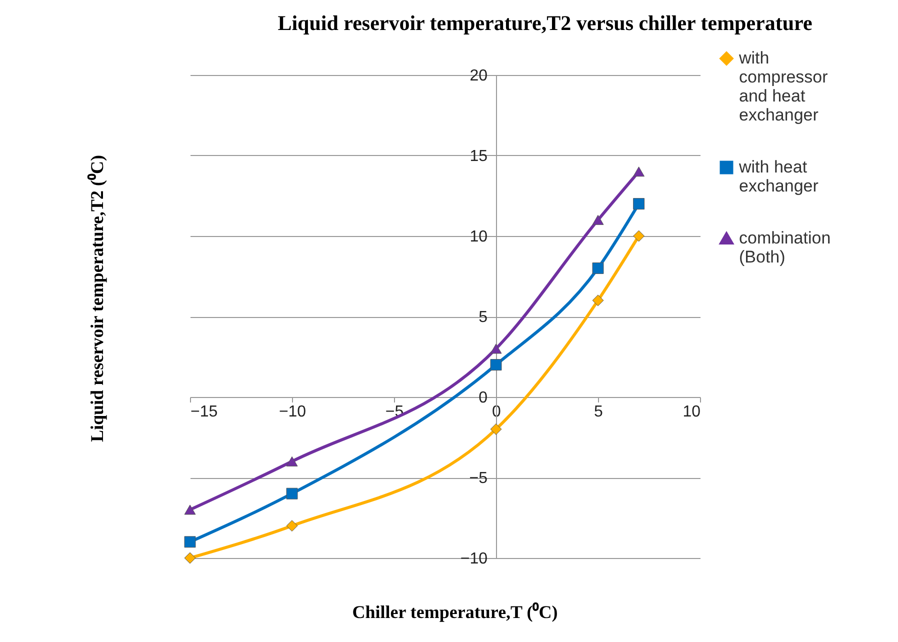 This screenshot has width=898, height=642. Describe the element at coordinates (474, 559) in the screenshot. I see `y-tick-label: −10` at that location.